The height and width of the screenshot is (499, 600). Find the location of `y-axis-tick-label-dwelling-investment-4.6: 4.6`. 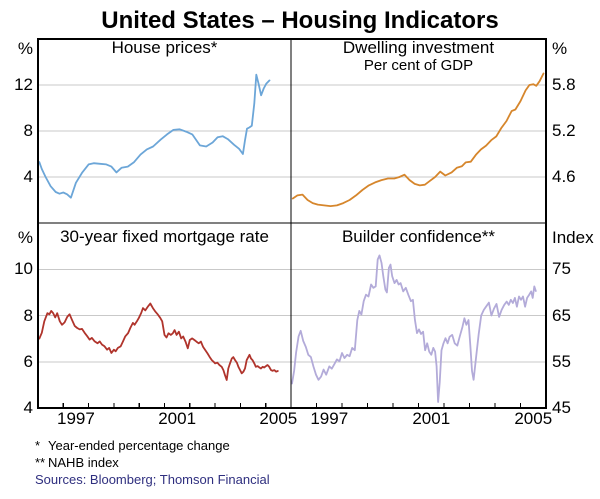

y-axis-tick-label-dwelling-investment-4.6: 4.6 is located at coordinates (564, 176).